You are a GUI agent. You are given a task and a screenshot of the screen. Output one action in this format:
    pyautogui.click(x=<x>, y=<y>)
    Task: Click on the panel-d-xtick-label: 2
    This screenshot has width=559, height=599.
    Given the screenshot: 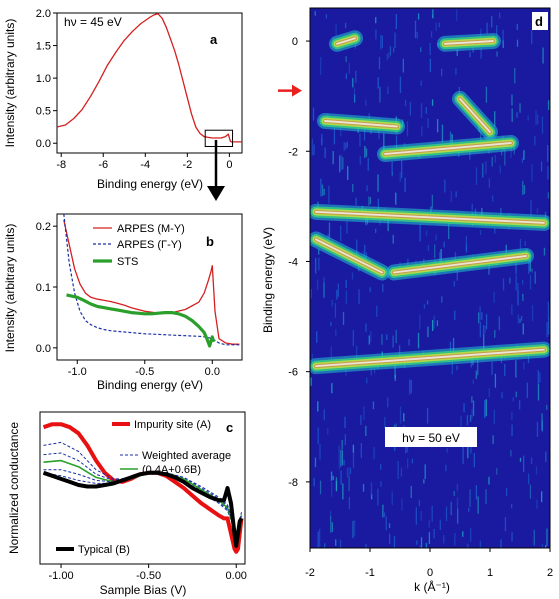 What is the action you would take?
    pyautogui.click(x=550, y=573)
    